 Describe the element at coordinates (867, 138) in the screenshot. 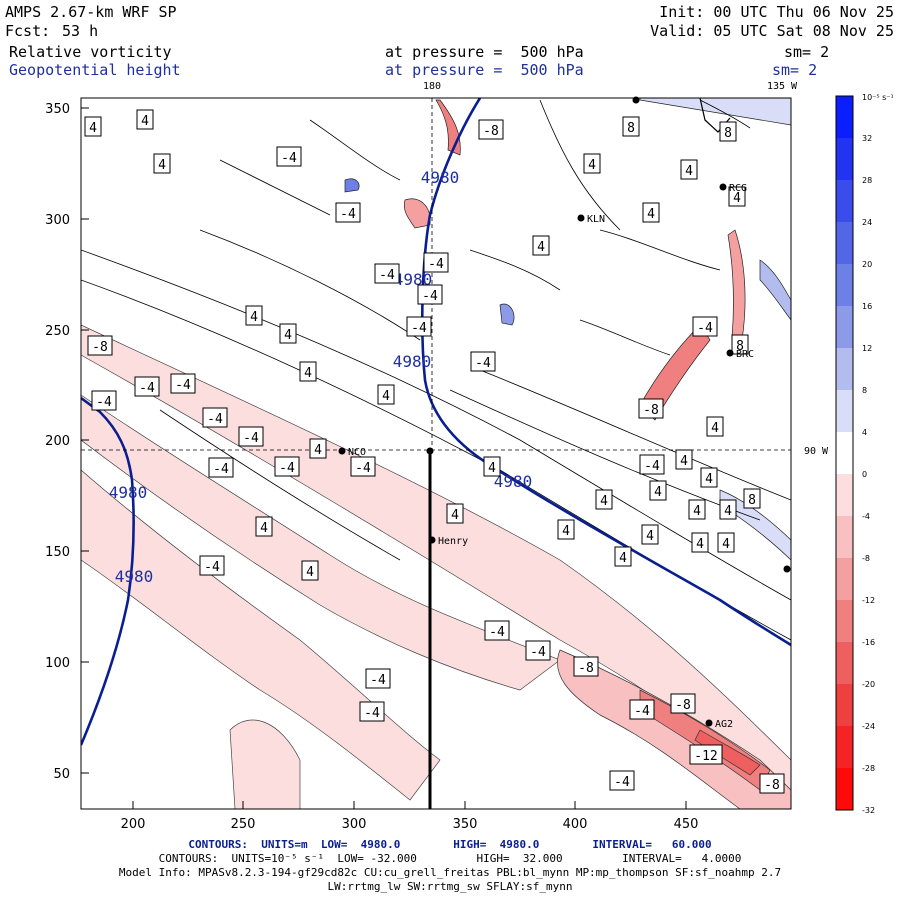

I see `colorbar-tick-label: 32` at that location.